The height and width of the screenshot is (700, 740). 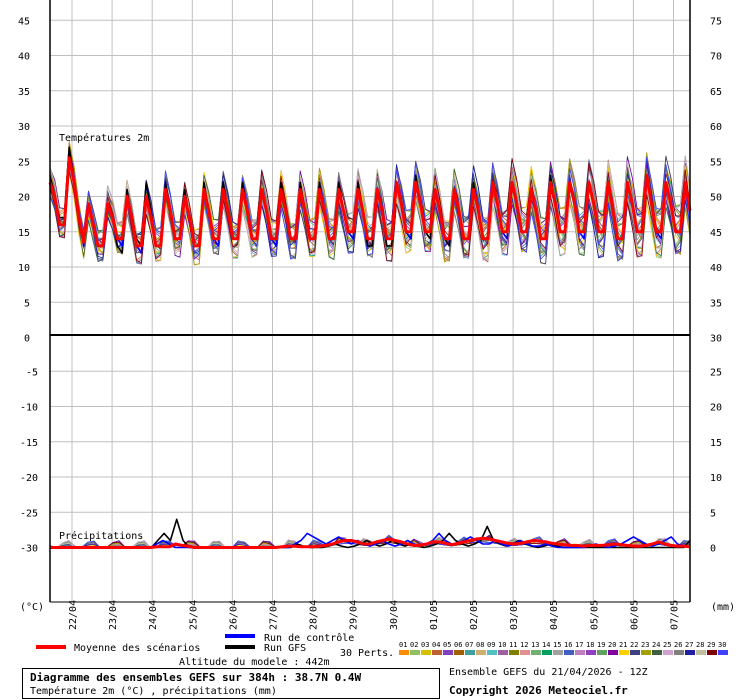 What do you see at coordinates (601, 645) in the screenshot?
I see `member-number: 19` at bounding box center [601, 645].